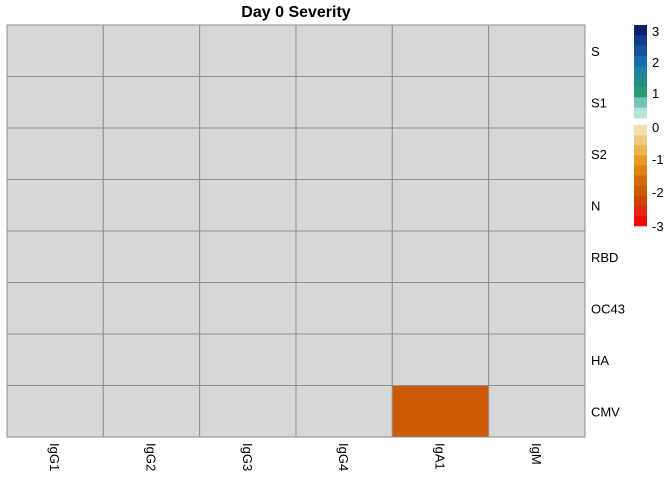  I want to click on column-label: IgM, so click(536, 454).